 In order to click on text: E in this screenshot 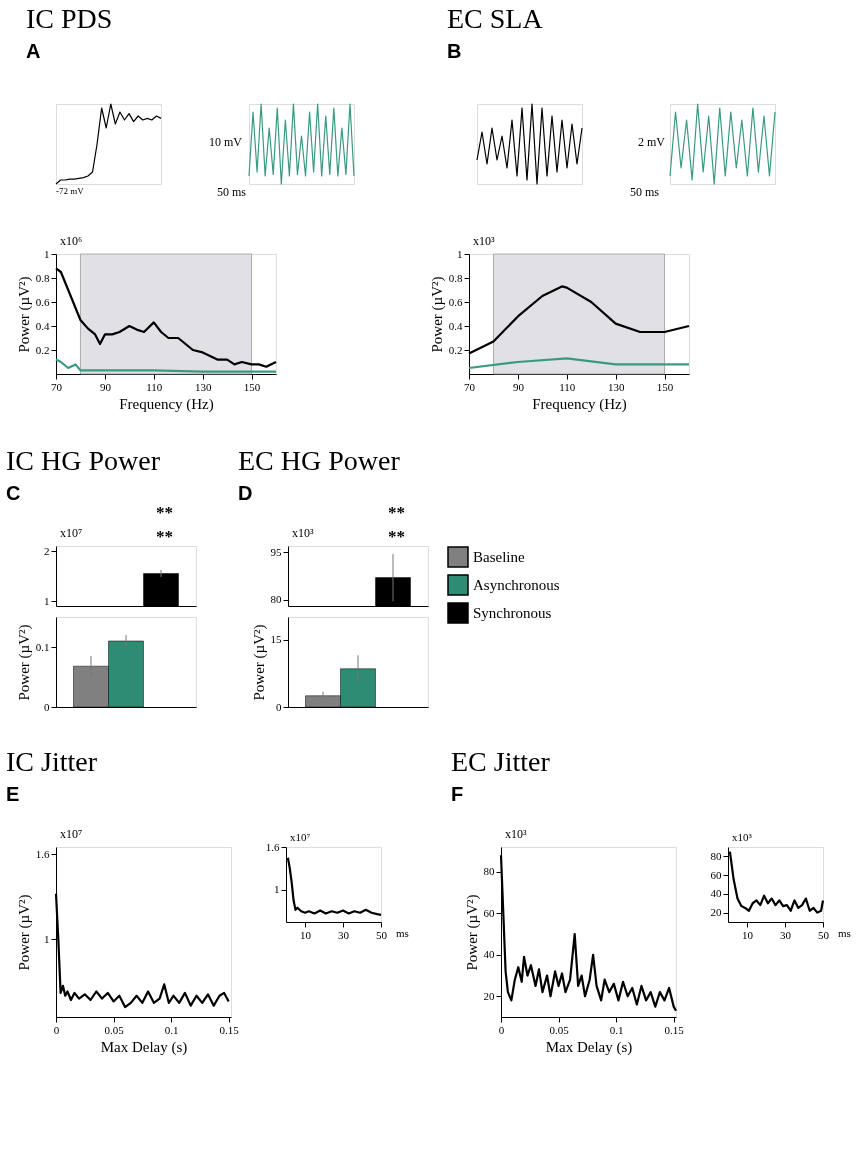, I will do `click(13, 794)`.